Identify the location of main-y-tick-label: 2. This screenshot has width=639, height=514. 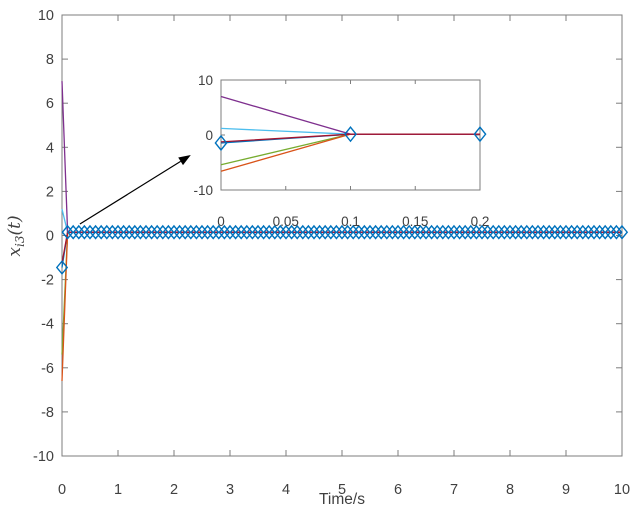
(50, 192).